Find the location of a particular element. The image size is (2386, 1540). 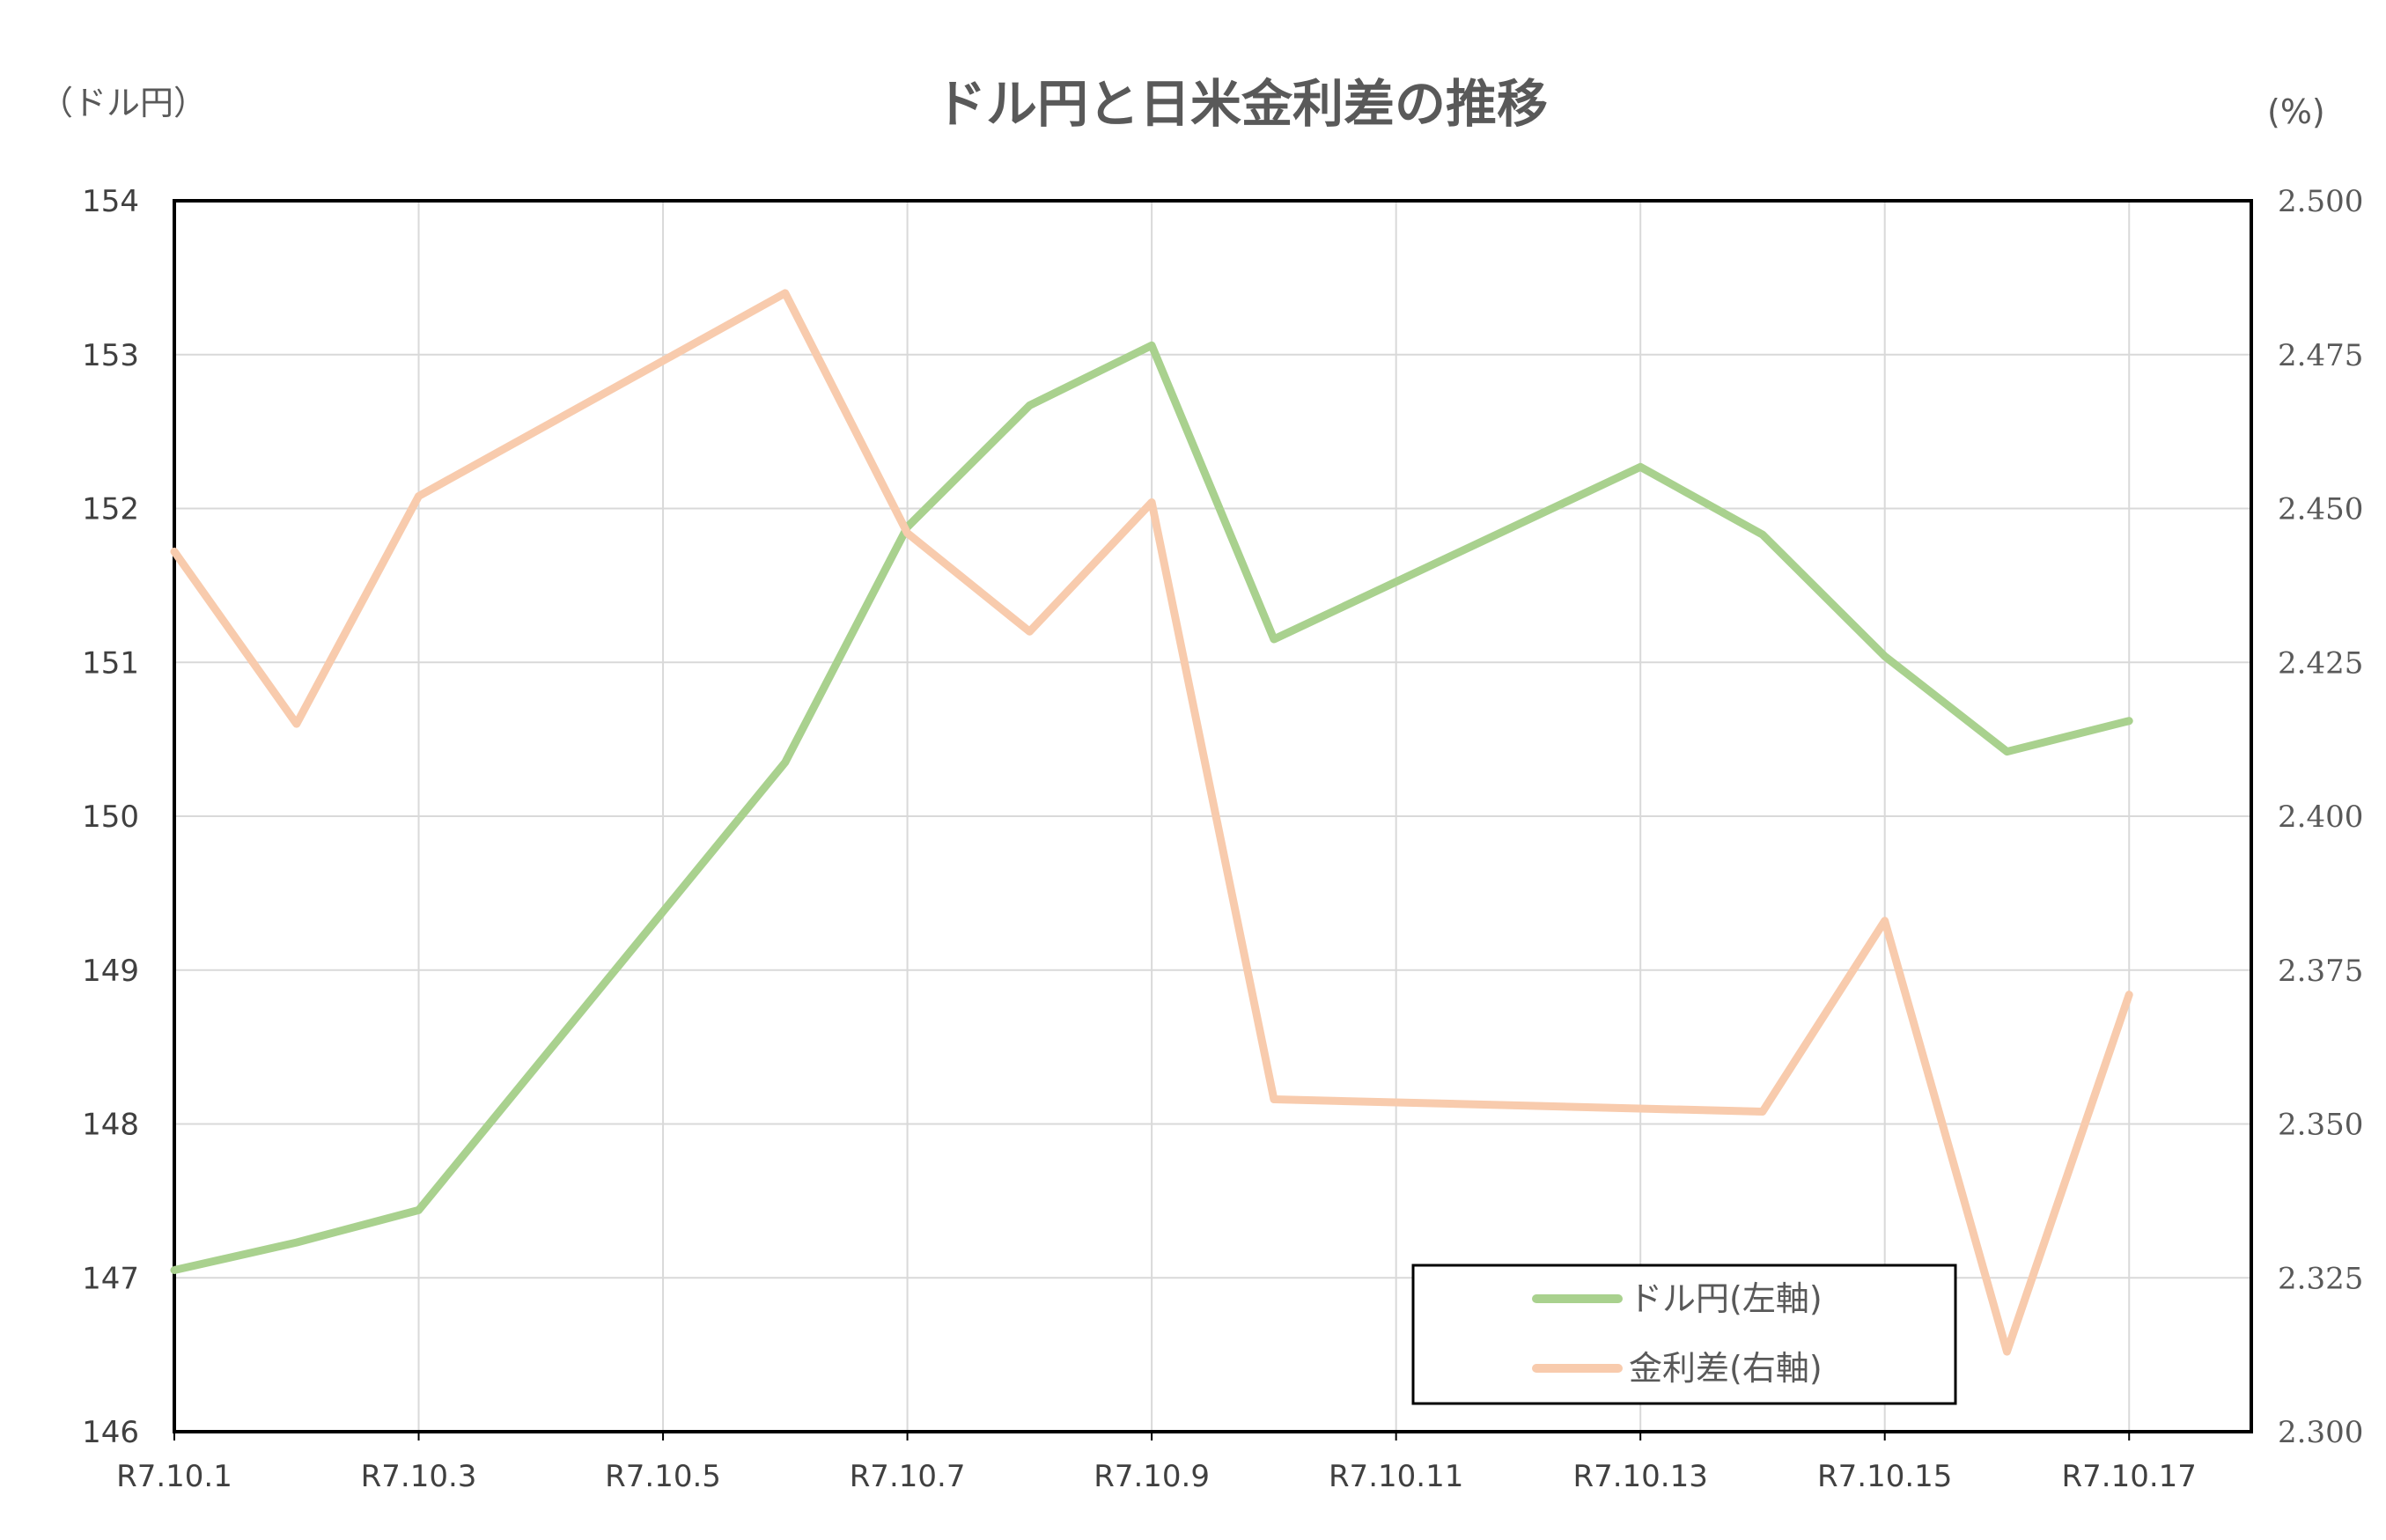

left-tick-label: 150 is located at coordinates (110, 817).